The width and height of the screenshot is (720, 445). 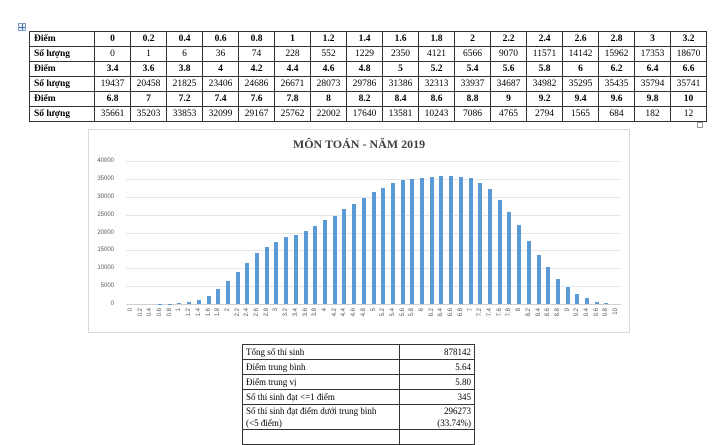 What do you see at coordinates (539, 312) in the screenshot?
I see `x-axis-tick-label: 8.4` at bounding box center [539, 312].